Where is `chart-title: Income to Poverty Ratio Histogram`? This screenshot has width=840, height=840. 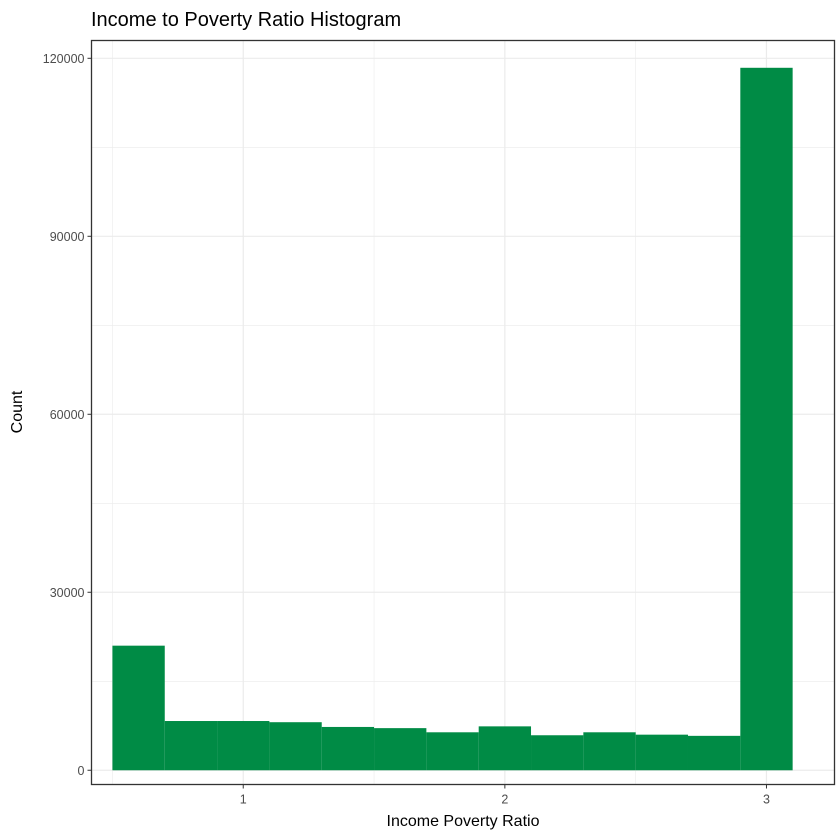 chart-title: Income to Poverty Ratio Histogram is located at coordinates (246, 20).